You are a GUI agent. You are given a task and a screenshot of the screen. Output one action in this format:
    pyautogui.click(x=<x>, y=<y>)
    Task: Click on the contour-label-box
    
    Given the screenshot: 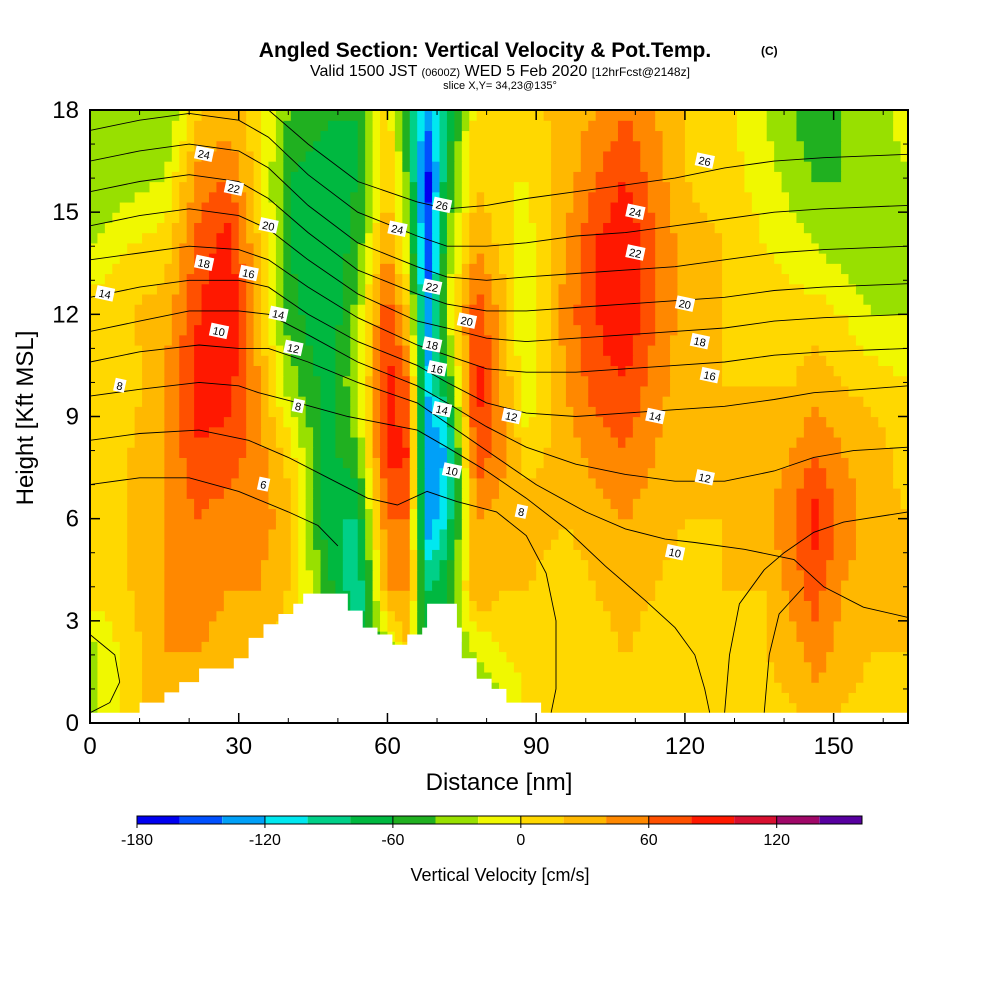 What is the action you would take?
    pyautogui.click(x=248, y=273)
    